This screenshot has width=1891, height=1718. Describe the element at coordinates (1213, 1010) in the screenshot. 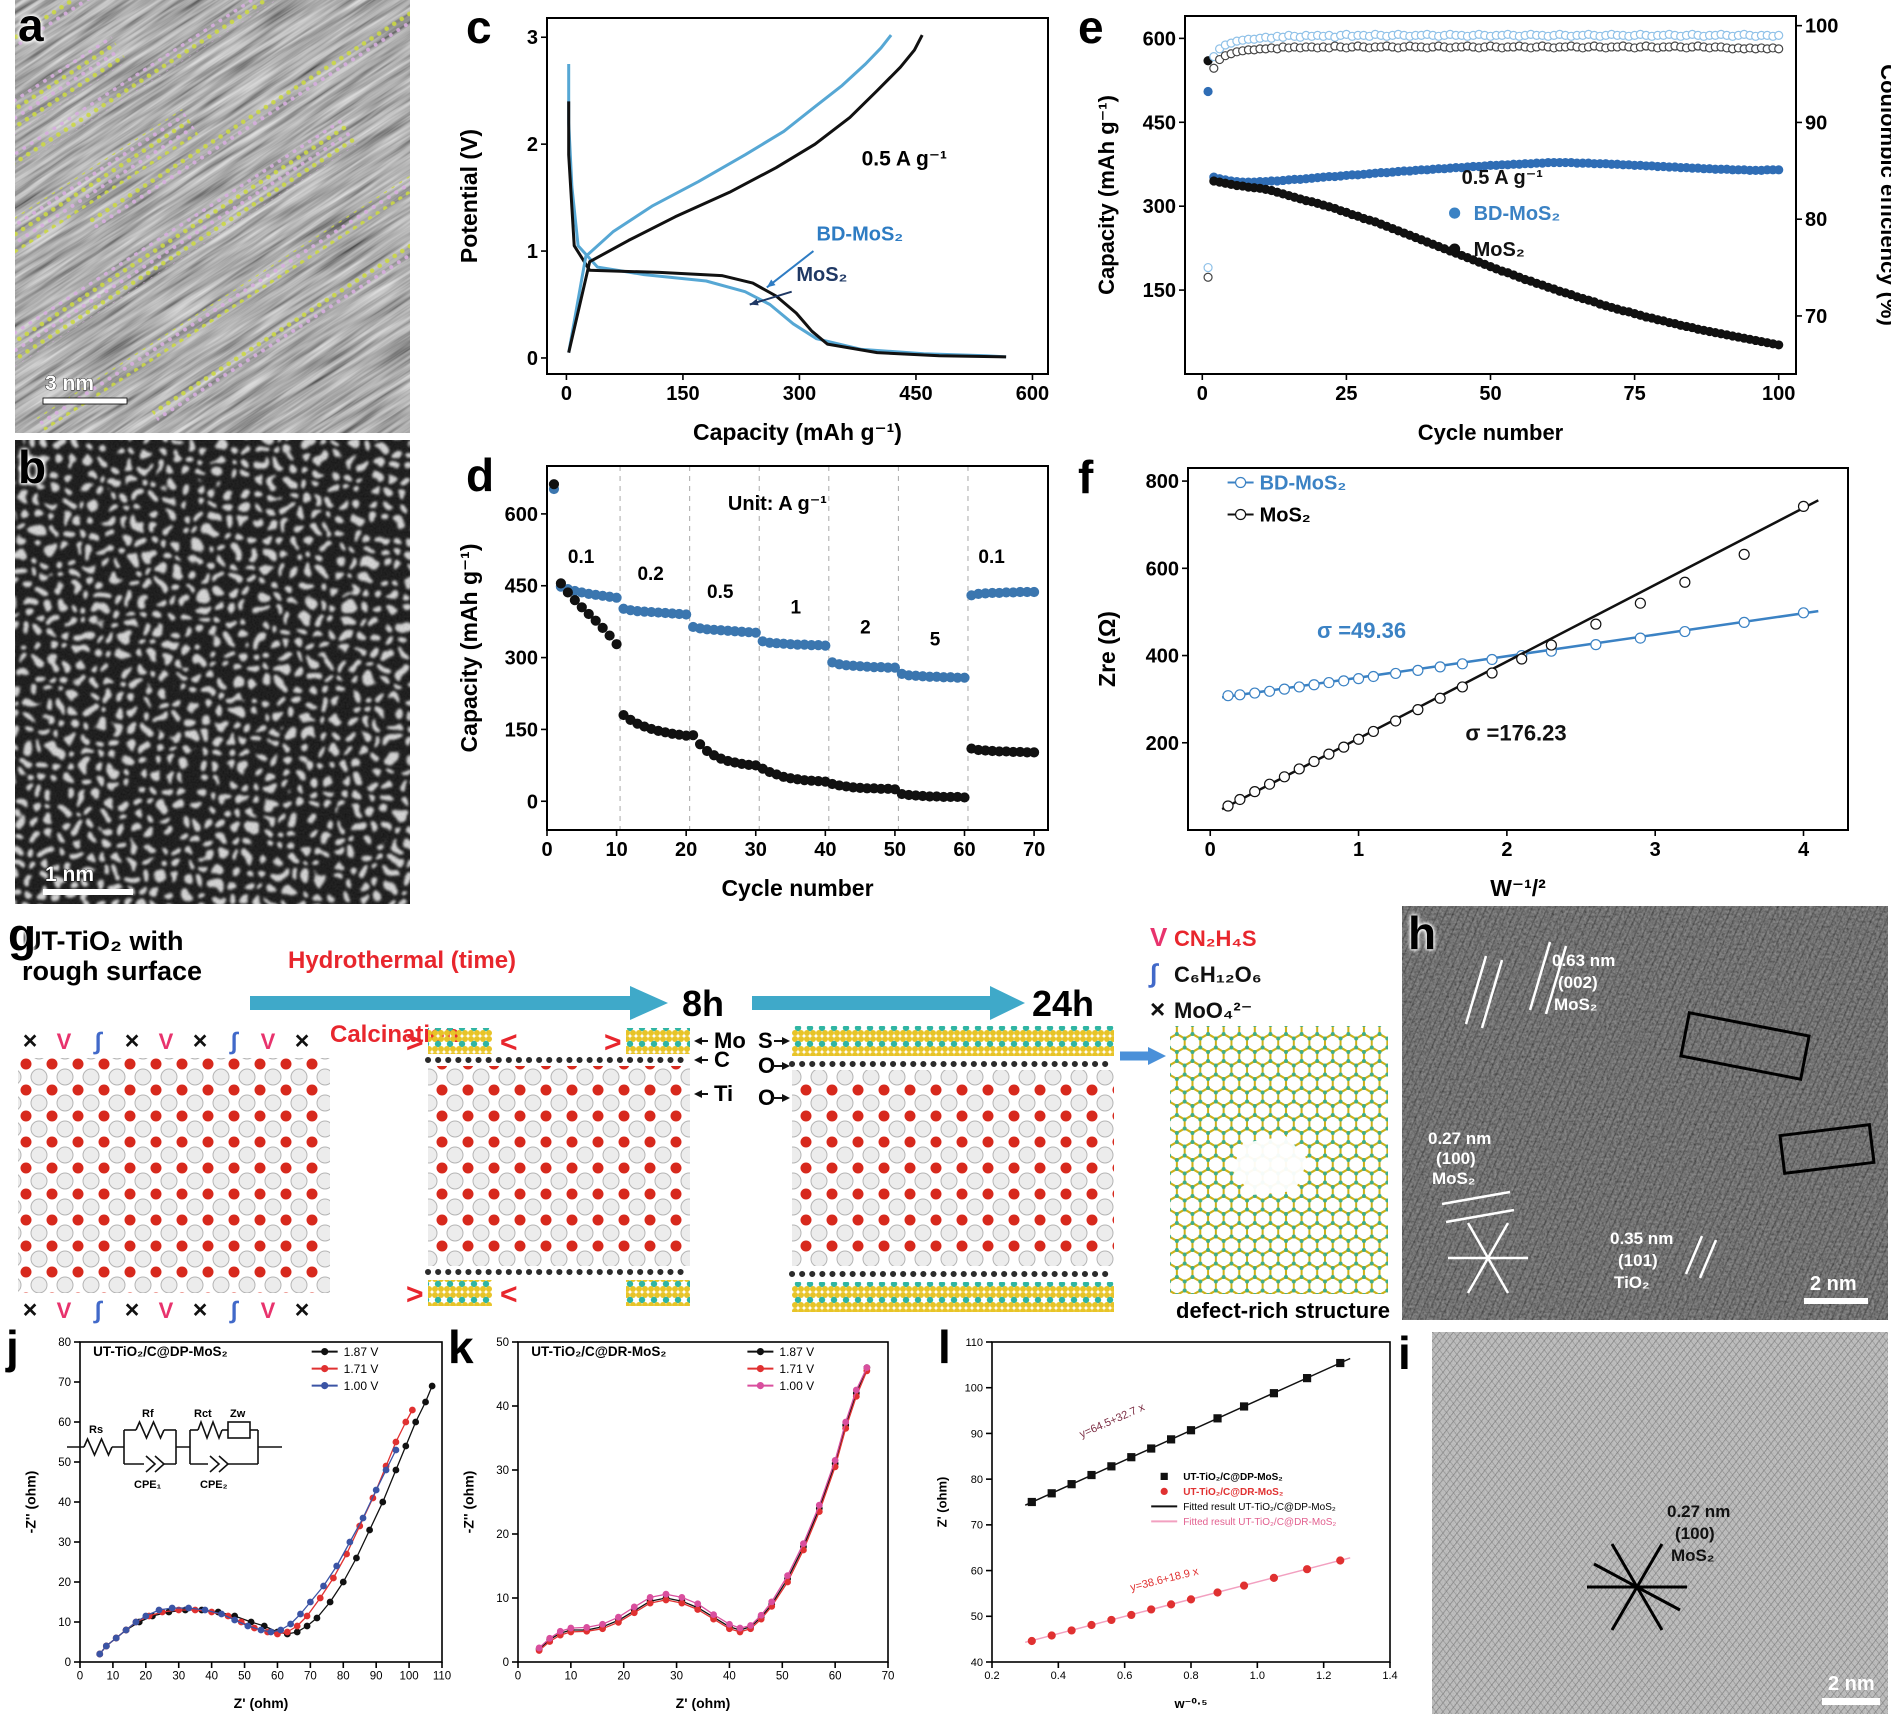

I see `molybdate-label: MoO₄²⁻` at that location.